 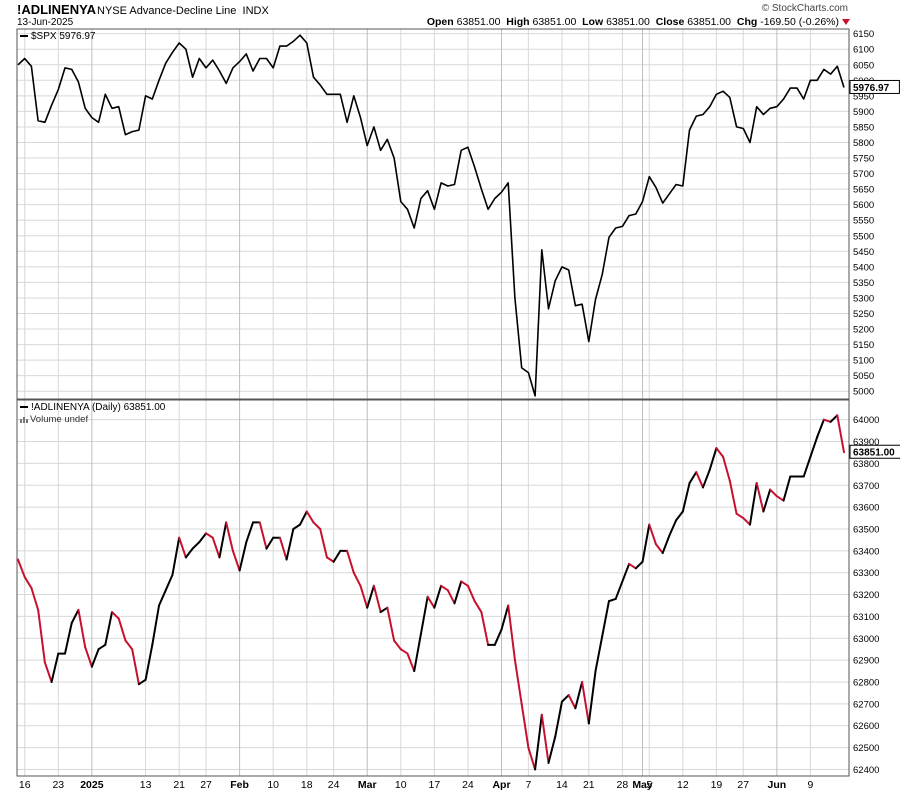 I want to click on y-tick-label: 62600, so click(x=866, y=726).